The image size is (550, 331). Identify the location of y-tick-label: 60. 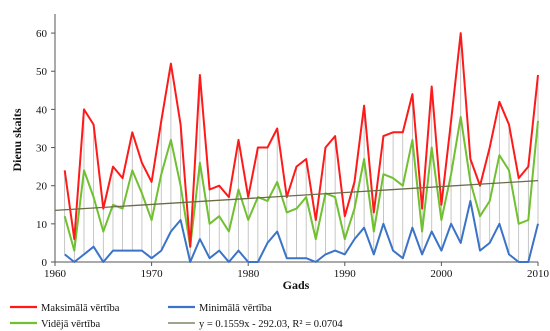
(42, 34).